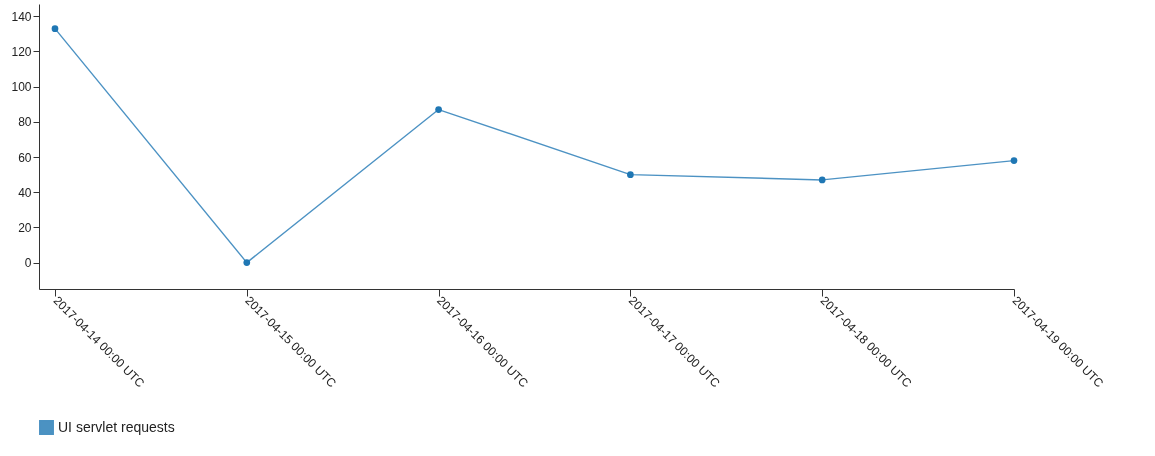 Image resolution: width=1155 pixels, height=456 pixels. Describe the element at coordinates (25, 122) in the screenshot. I see `y-tick-label: 80` at that location.